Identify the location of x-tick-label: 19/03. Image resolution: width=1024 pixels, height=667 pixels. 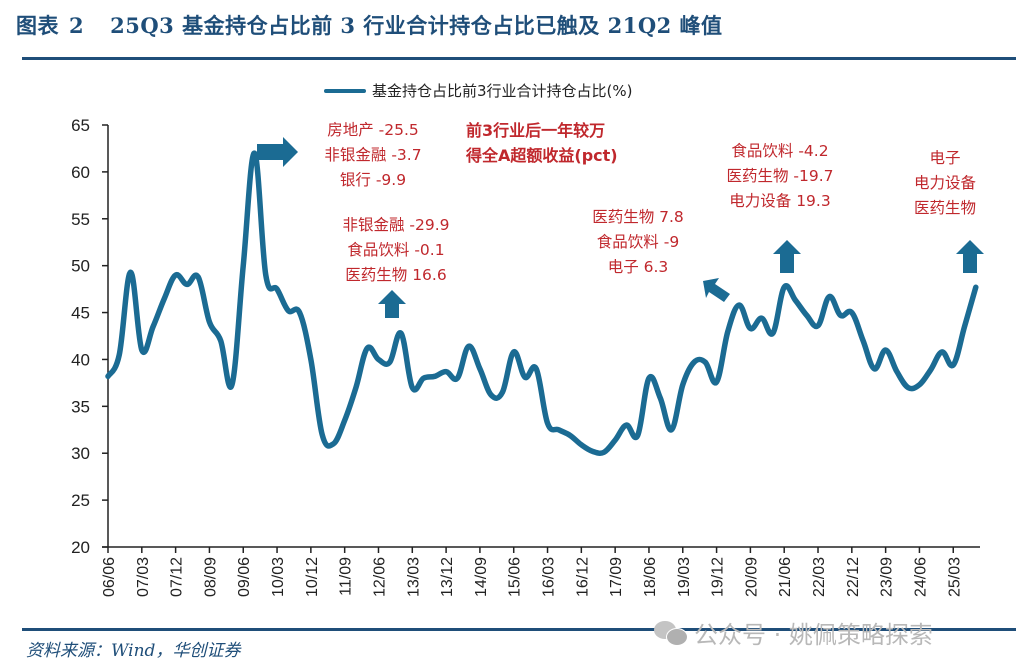
(684, 577).